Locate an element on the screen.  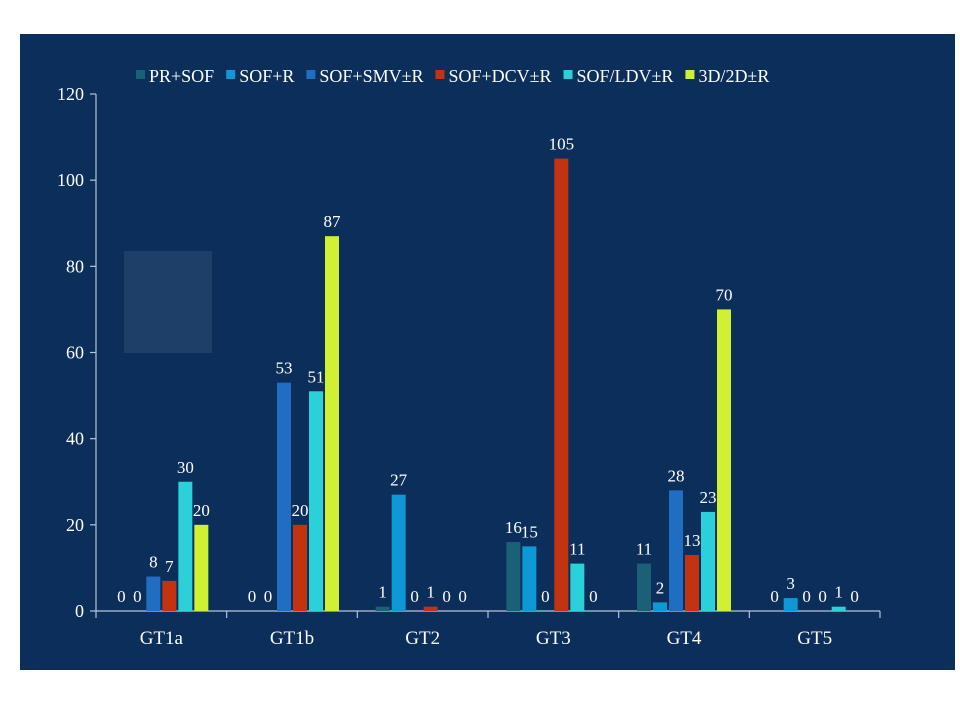
data-label: 51 is located at coordinates (316, 376).